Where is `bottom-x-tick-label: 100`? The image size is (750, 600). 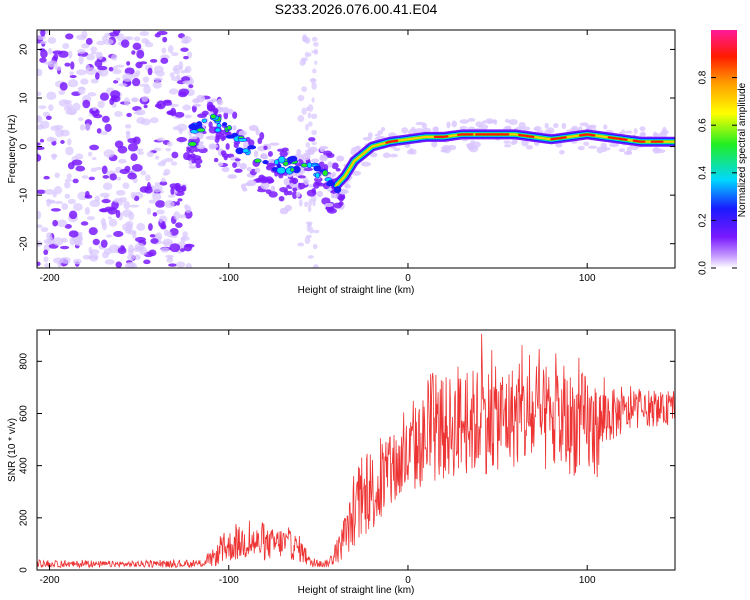 bottom-x-tick-label: 100 is located at coordinates (587, 580).